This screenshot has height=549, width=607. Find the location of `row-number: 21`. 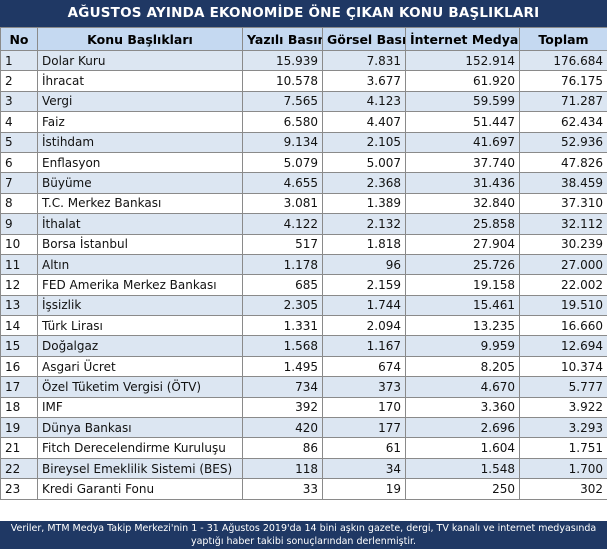

row-number: 21 is located at coordinates (19, 448).